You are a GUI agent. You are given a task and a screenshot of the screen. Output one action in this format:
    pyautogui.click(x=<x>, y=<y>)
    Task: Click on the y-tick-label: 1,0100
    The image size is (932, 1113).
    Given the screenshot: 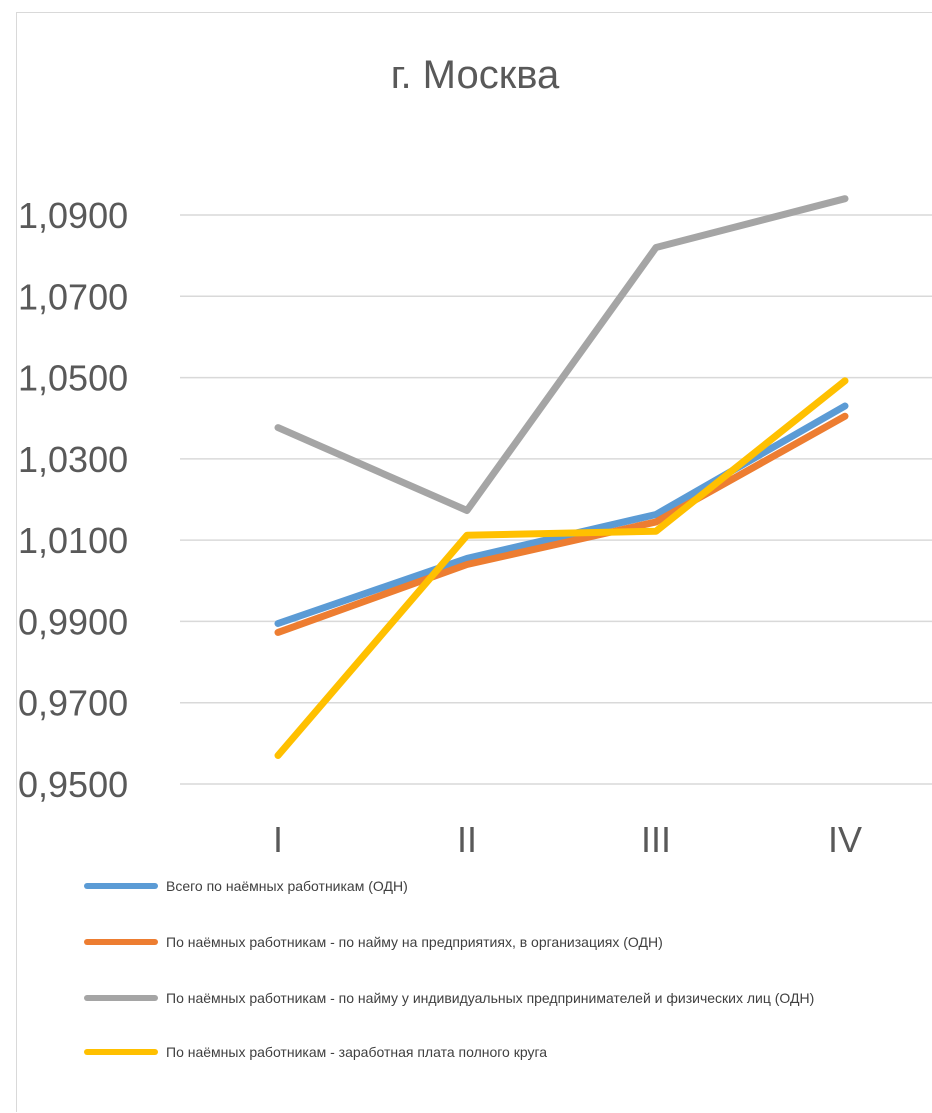 What is the action you would take?
    pyautogui.click(x=73, y=540)
    